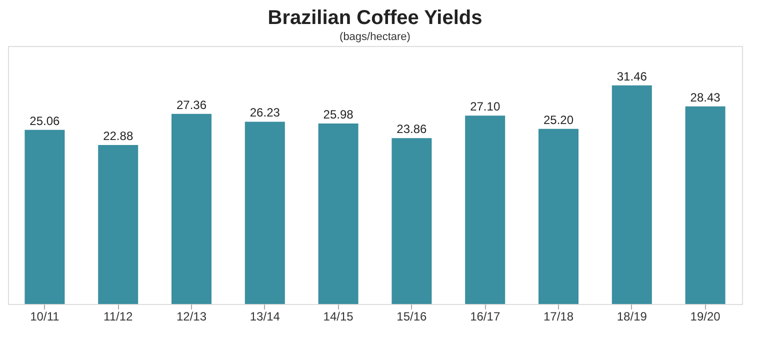 This screenshot has height=345, width=764. I want to click on data-label: 25.06, so click(45, 121).